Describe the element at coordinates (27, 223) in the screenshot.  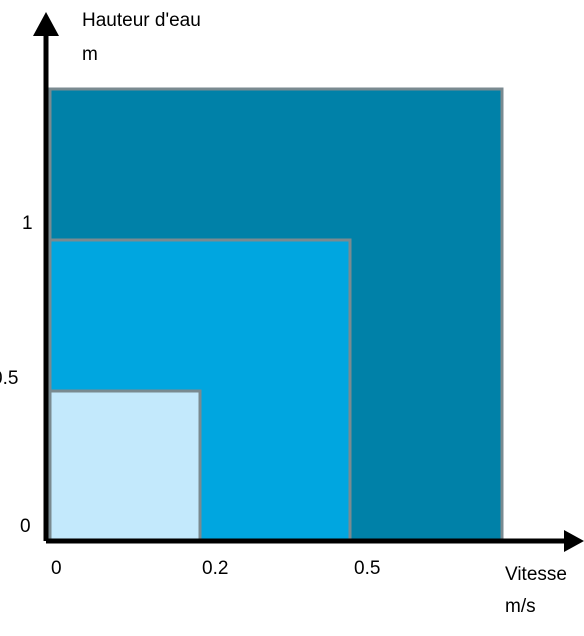
I see `y-tick-label-1: 1` at that location.